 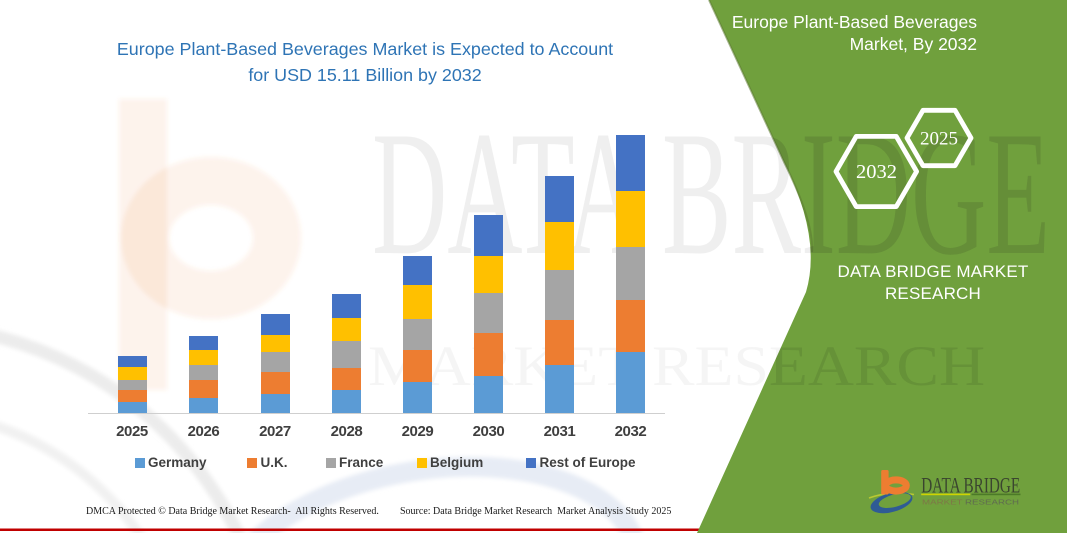 I want to click on svg-text: 2025, so click(x=939, y=139).